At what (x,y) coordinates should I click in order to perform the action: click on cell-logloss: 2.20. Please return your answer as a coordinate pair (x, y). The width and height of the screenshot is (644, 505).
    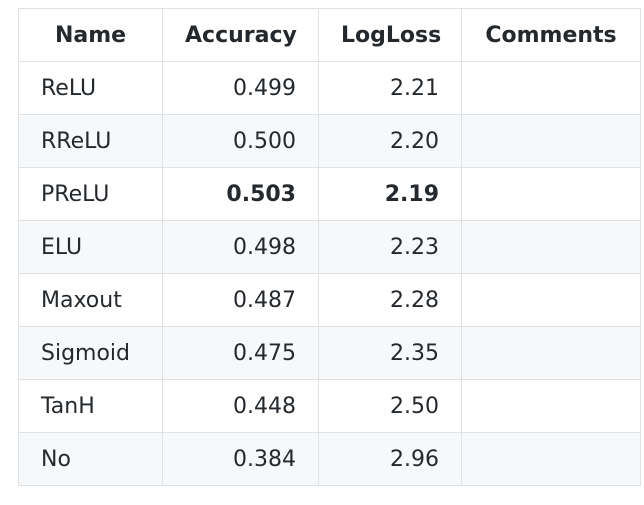
    Looking at the image, I should click on (390, 141).